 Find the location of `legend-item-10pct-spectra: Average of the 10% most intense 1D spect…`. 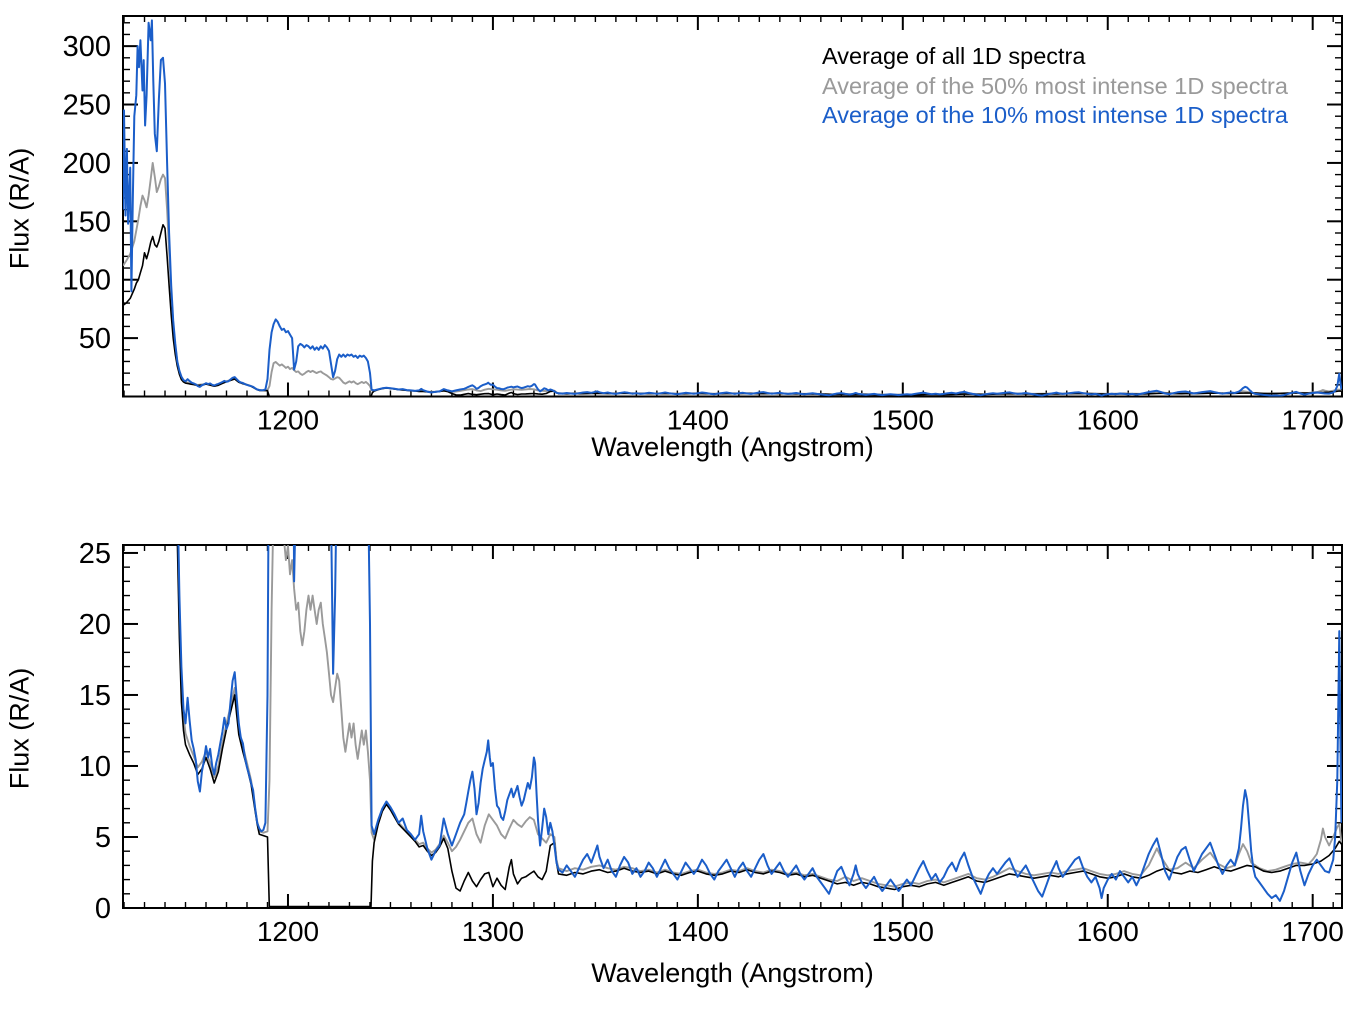

legend-item-10pct-spectra: Average of the 10% most intense 1D spect… is located at coordinates (1055, 115).